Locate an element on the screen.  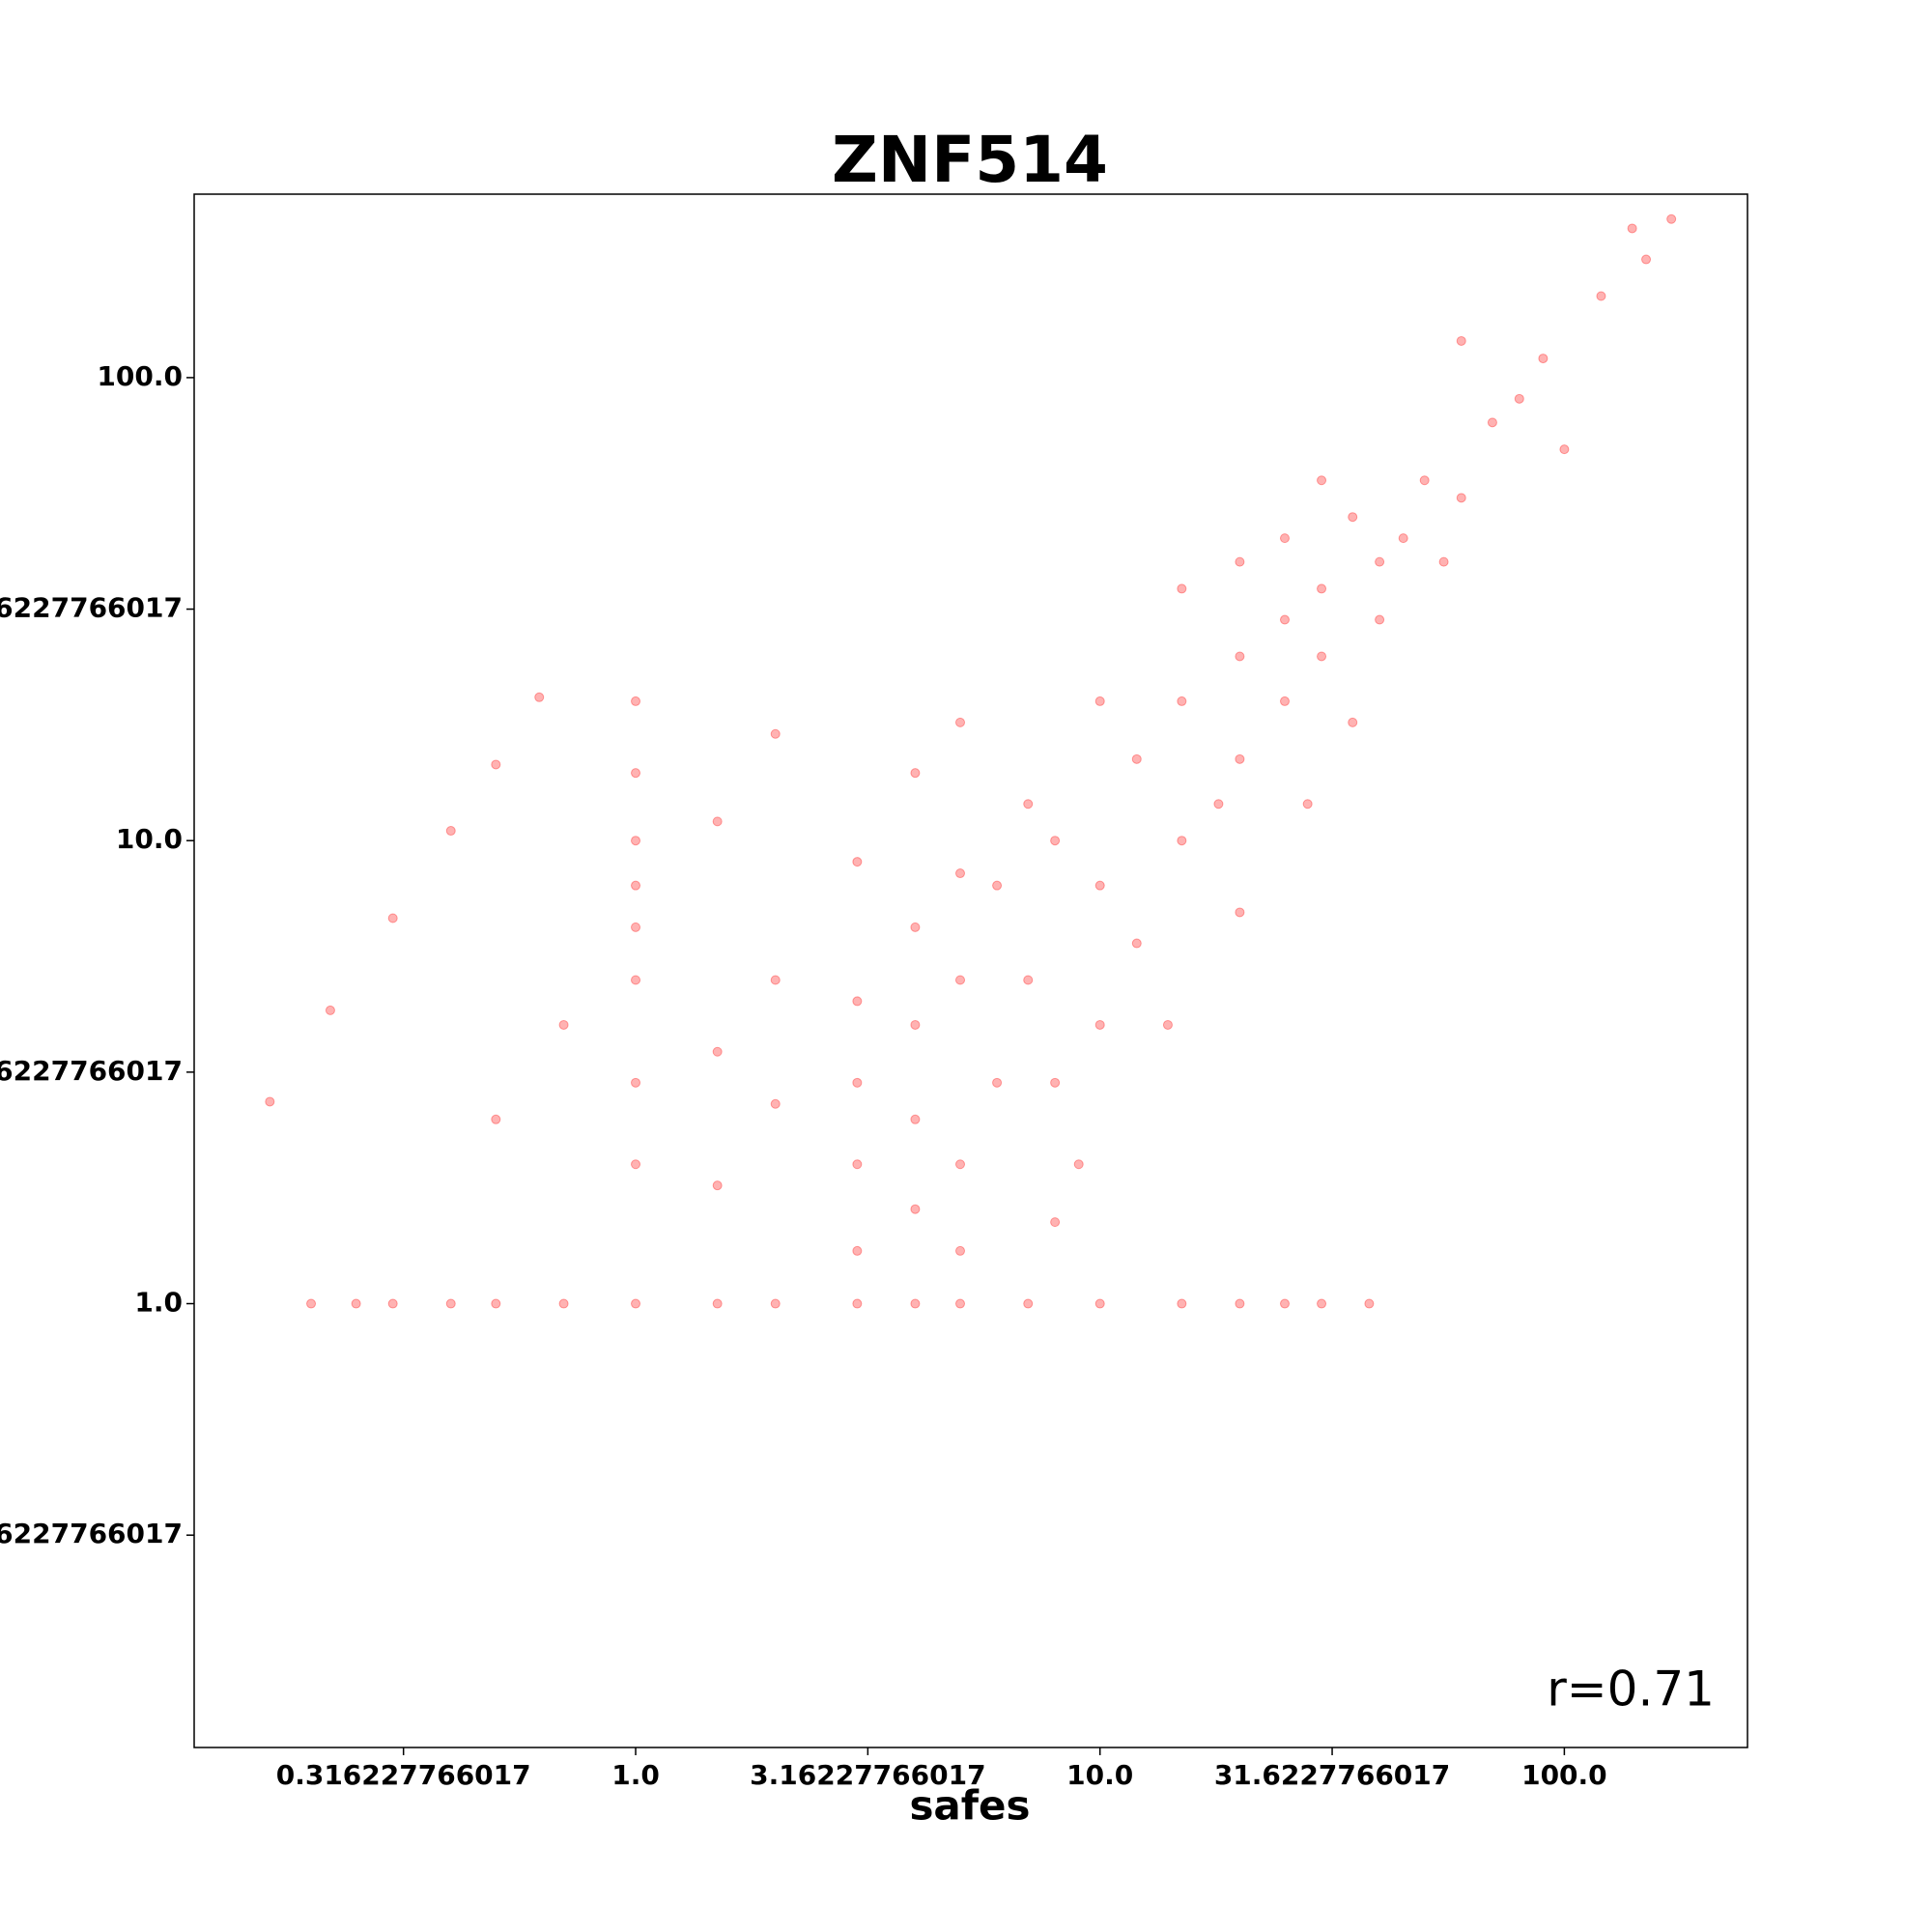
x-tick-label: 10.0 is located at coordinates (1099, 1775).